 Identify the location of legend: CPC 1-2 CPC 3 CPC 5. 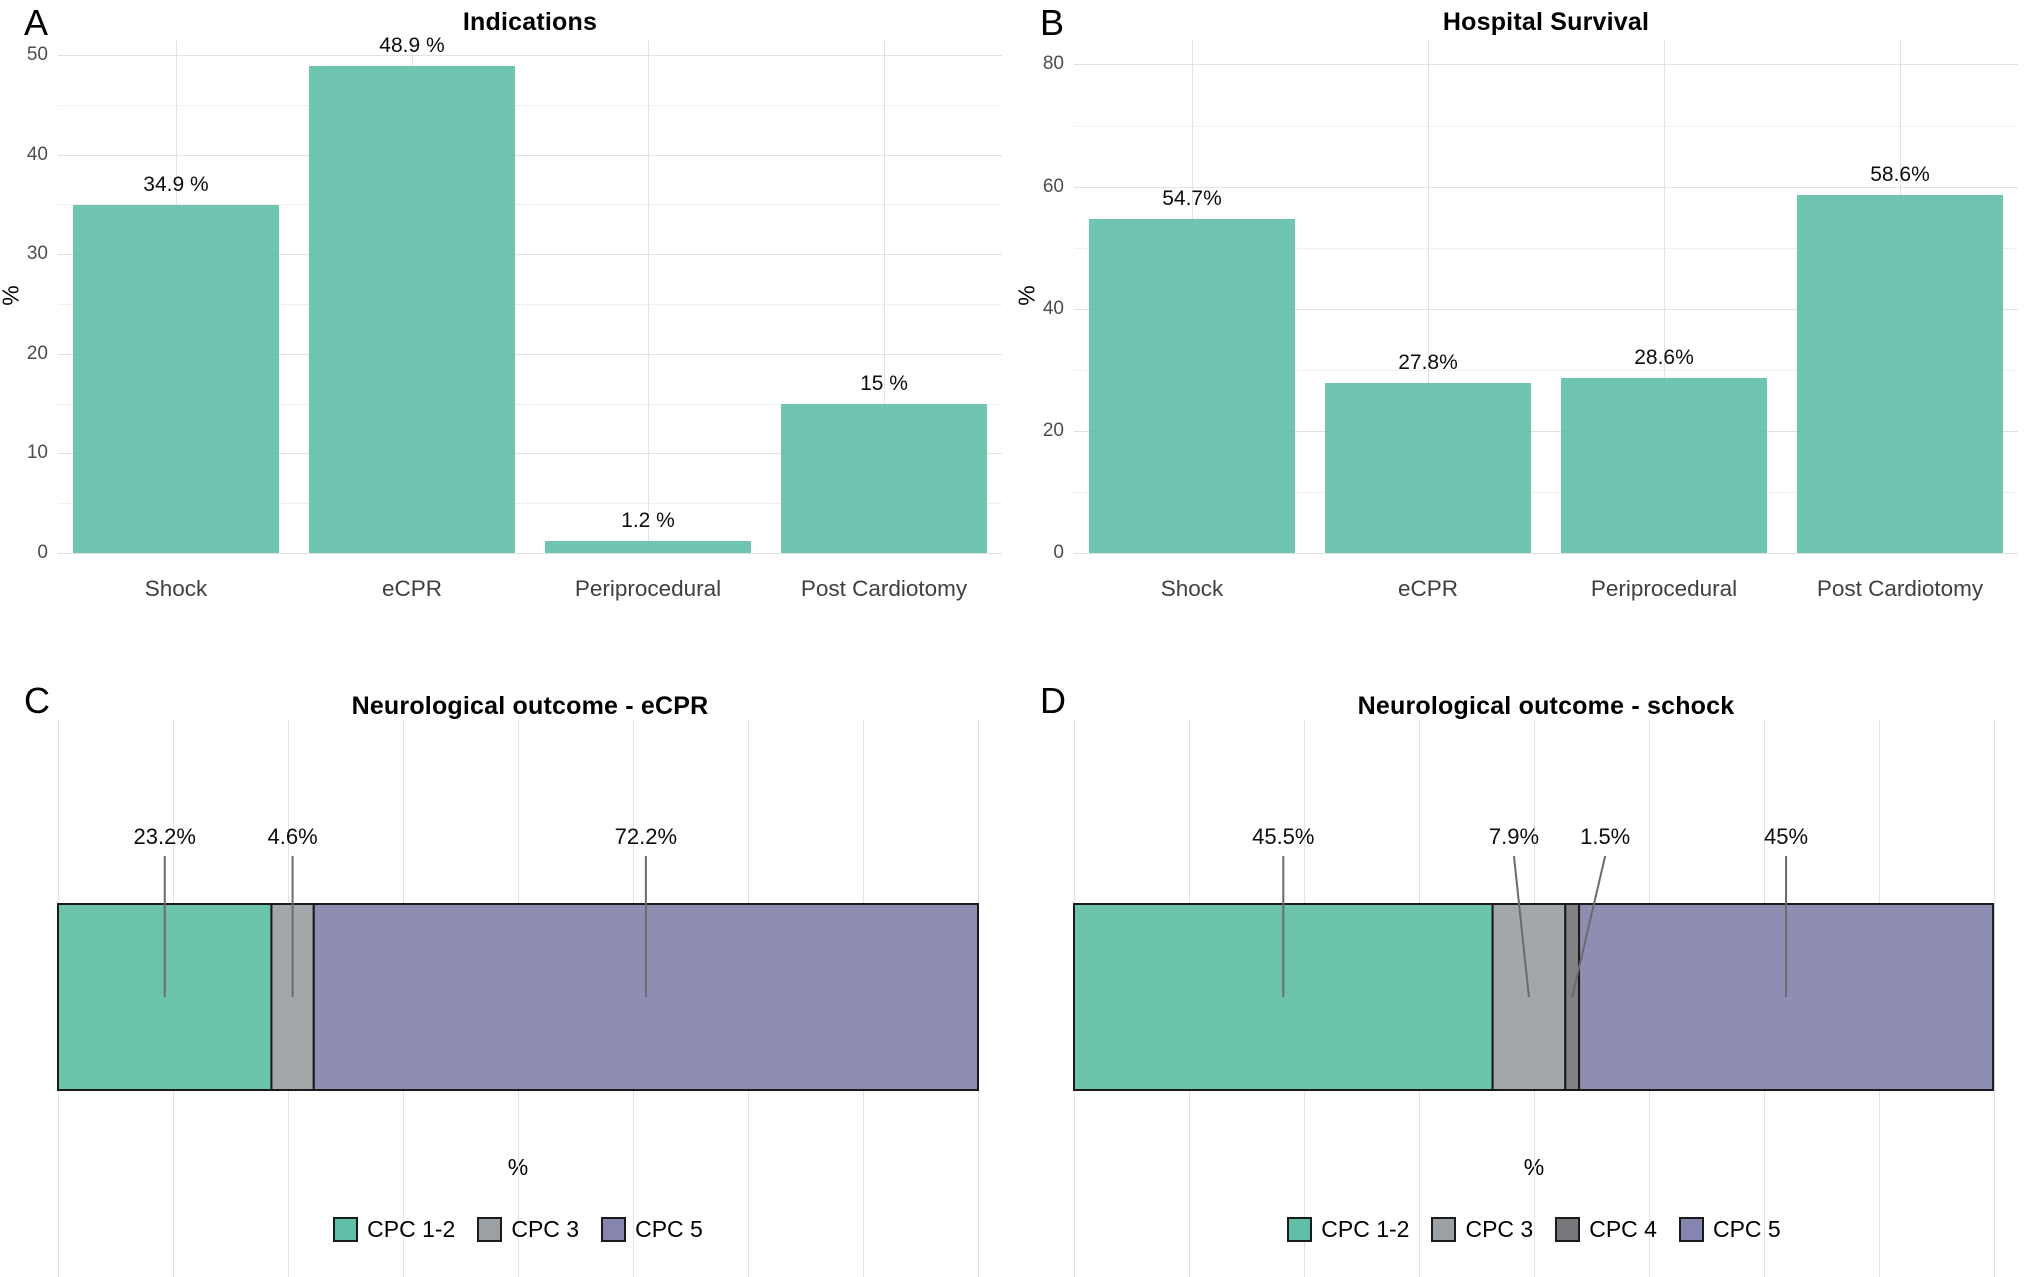
(518, 1229).